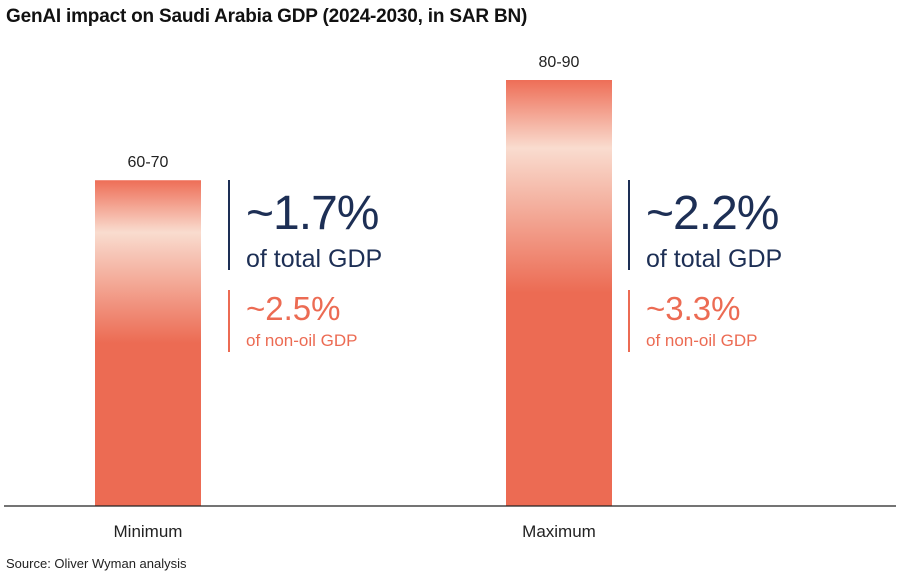  Describe the element at coordinates (96, 563) in the screenshot. I see `source-note: Source: Oliver Wyman analysis` at that location.